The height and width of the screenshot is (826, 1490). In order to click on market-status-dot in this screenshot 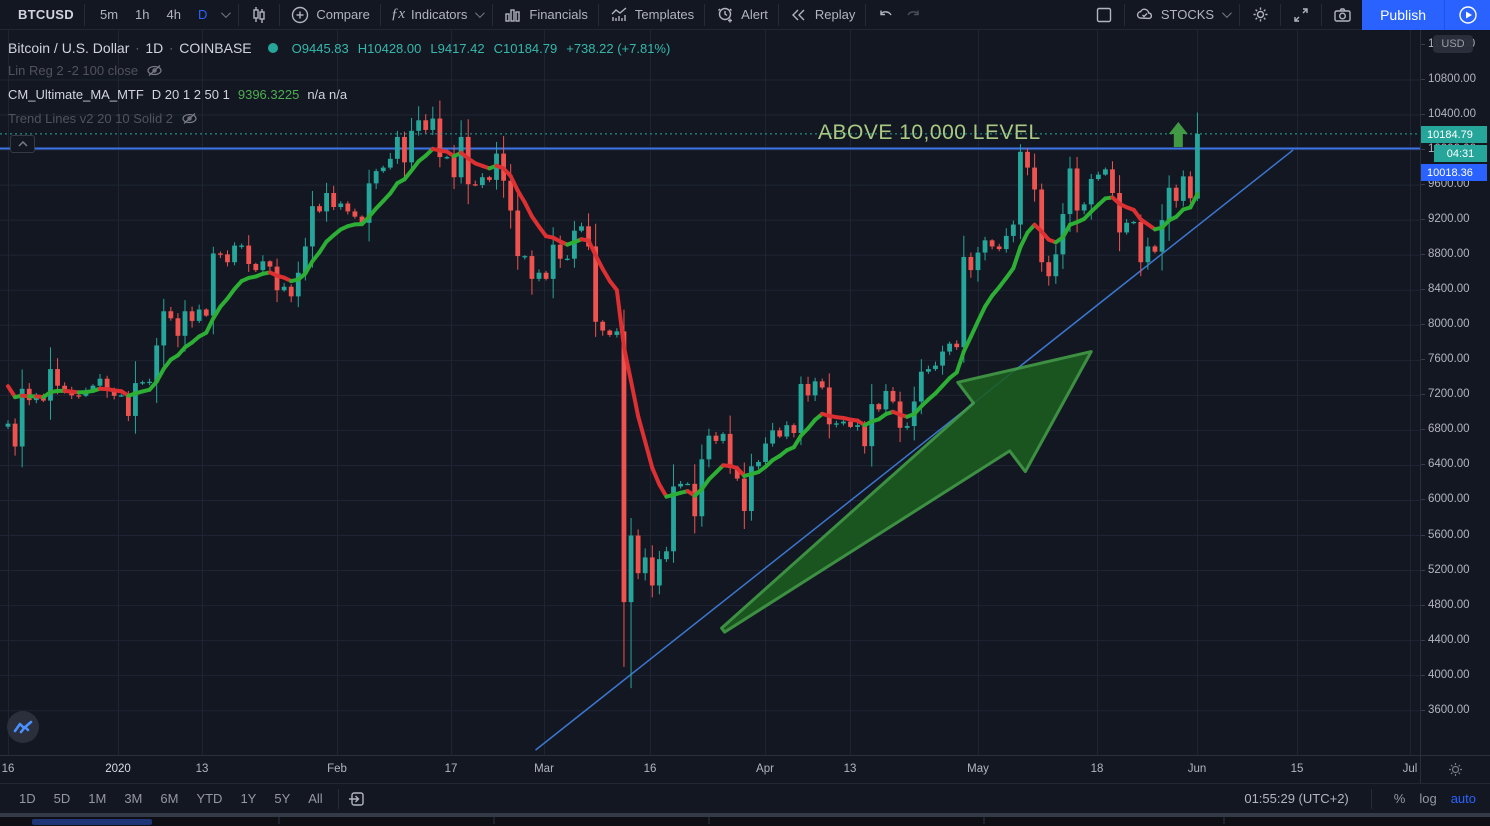, I will do `click(272, 48)`.